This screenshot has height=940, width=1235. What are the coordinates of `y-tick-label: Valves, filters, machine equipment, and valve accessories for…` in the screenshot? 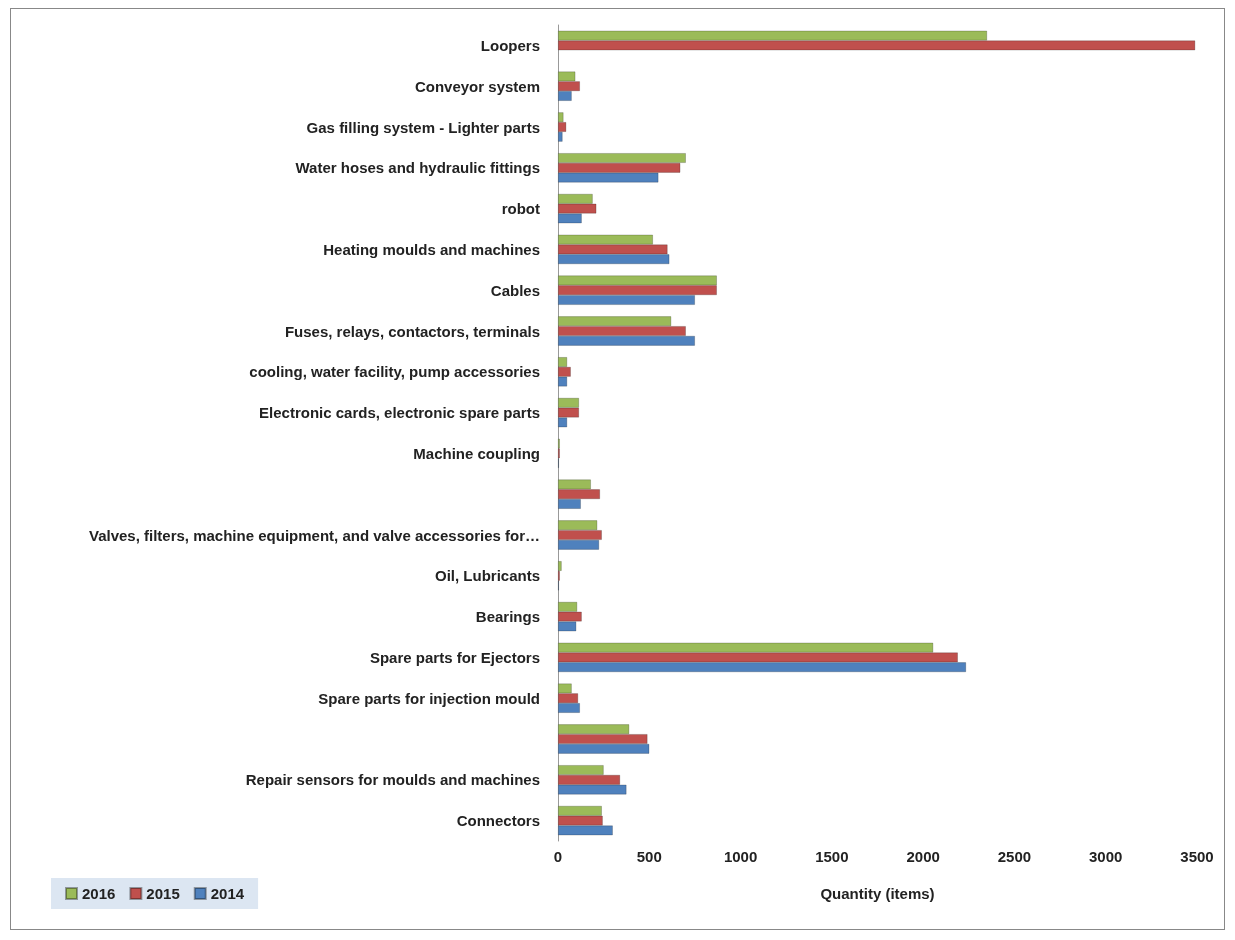 It's located at (314, 535).